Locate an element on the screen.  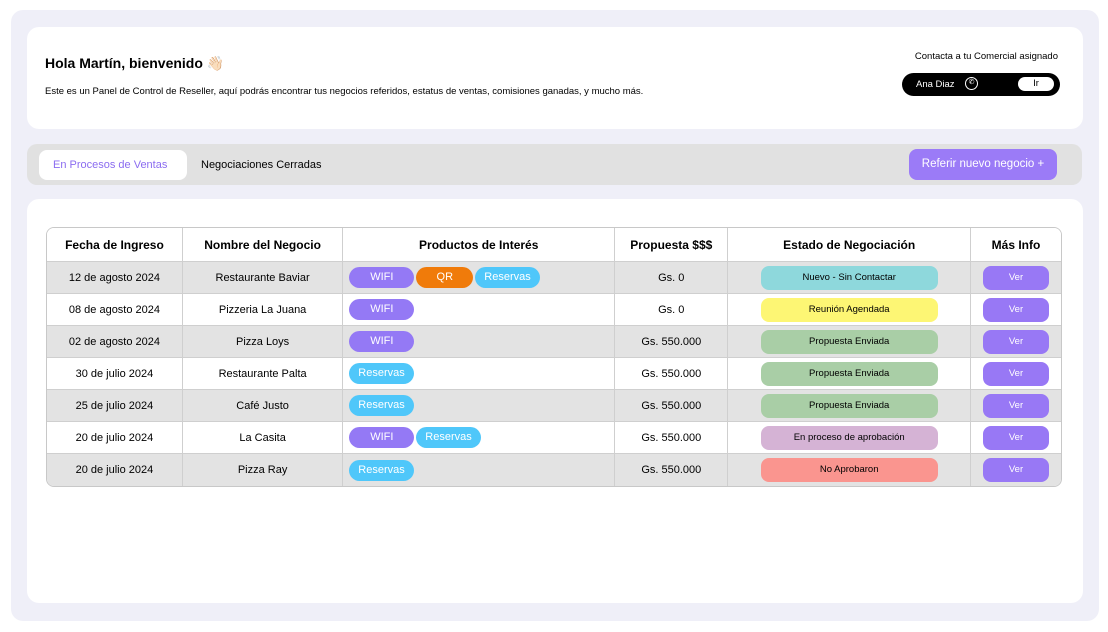
status-badge: Nuevo - Sin Contactar is located at coordinates (849, 277).